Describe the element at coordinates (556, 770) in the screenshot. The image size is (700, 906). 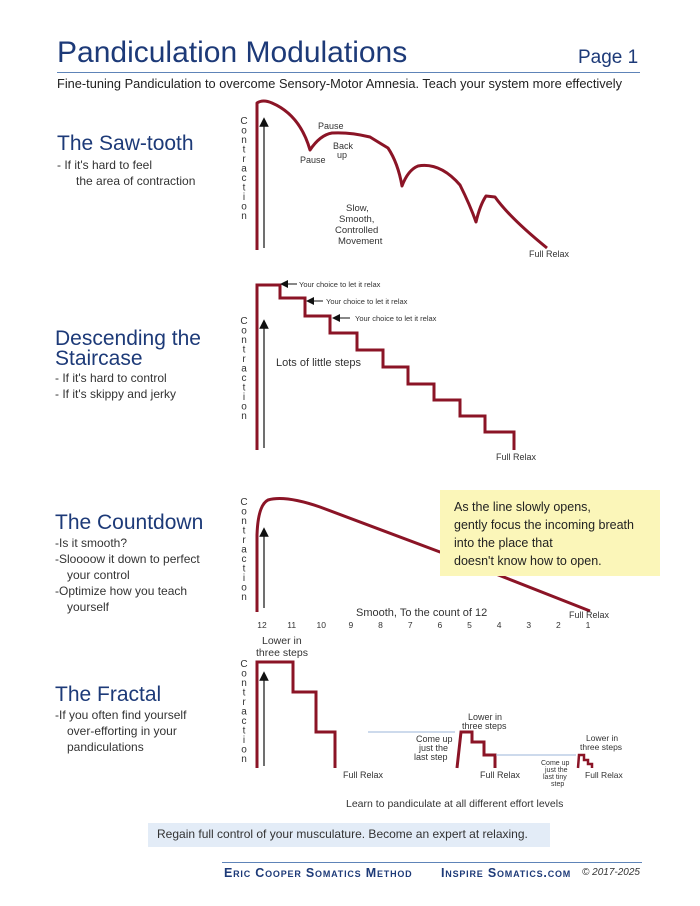
I see `fractal-come-tiny: just the` at that location.